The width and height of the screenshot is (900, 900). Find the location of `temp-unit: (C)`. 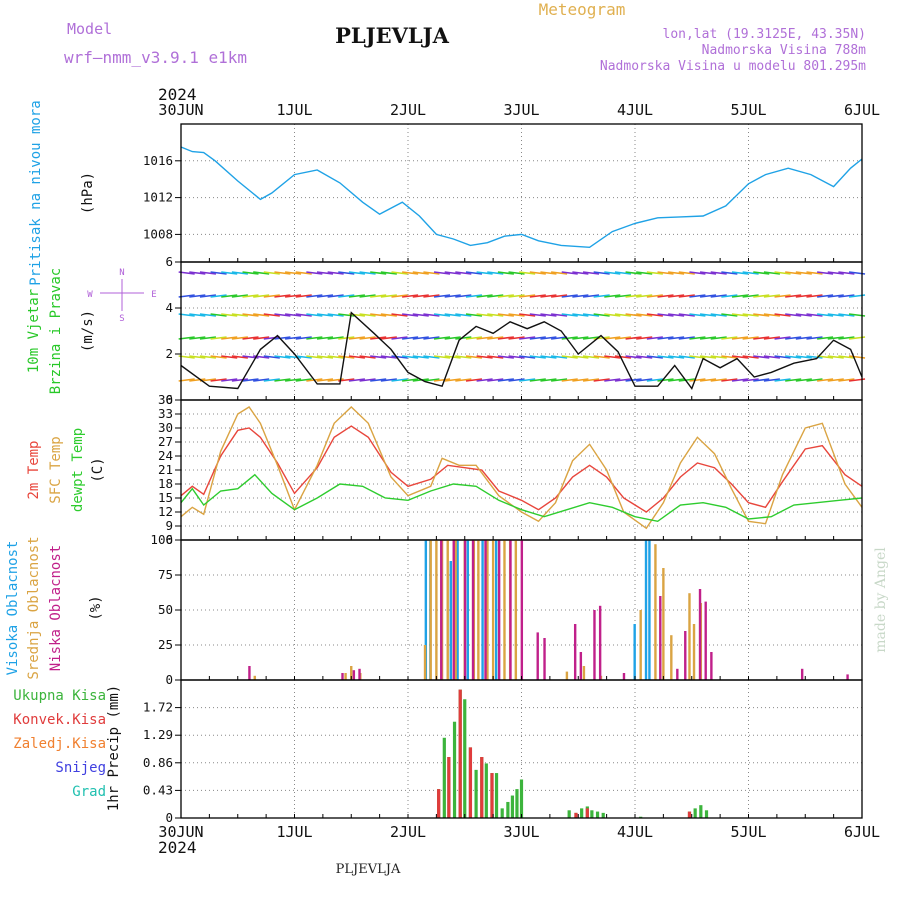

temp-unit: (C) is located at coordinates (98, 469).